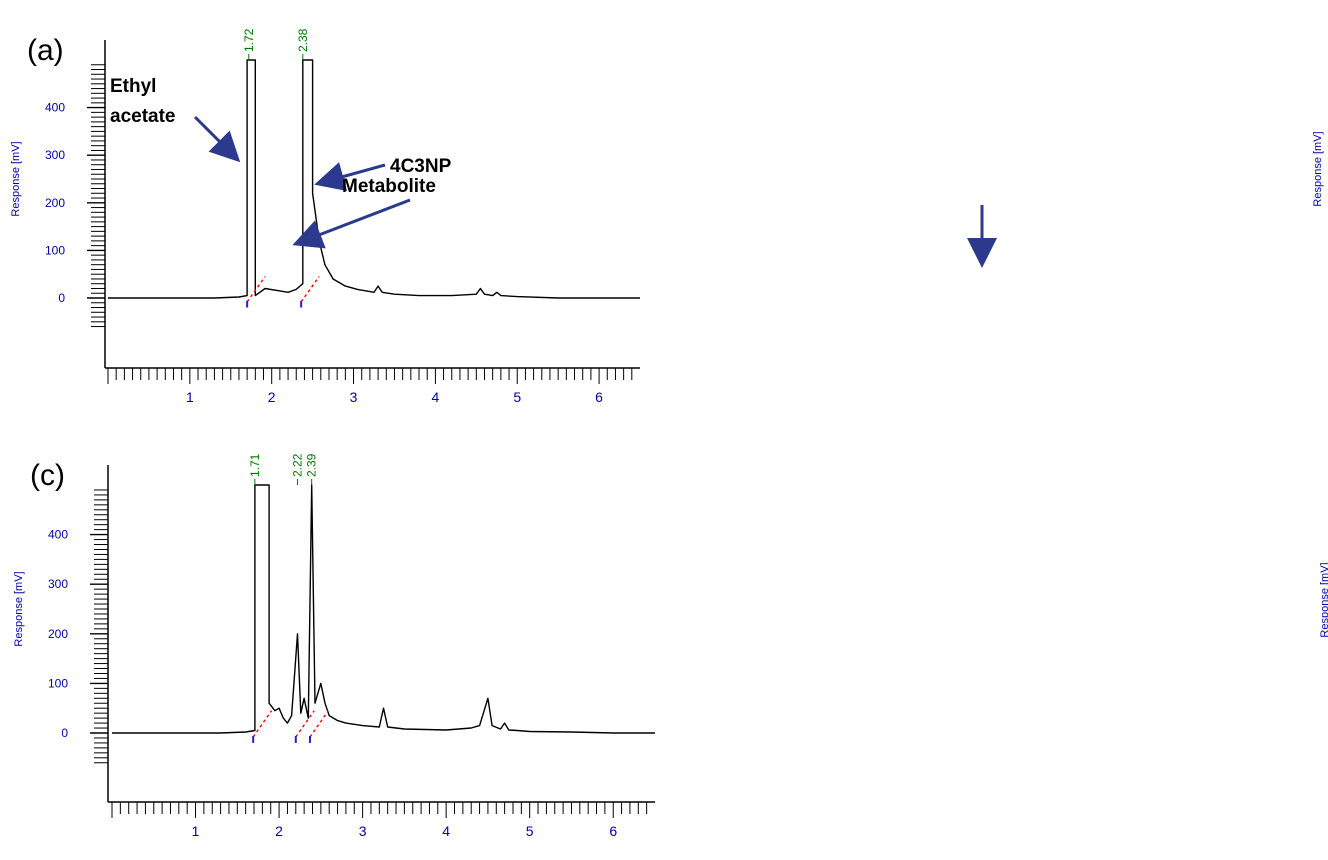 The height and width of the screenshot is (860, 1328). Describe the element at coordinates (143, 116) in the screenshot. I see `annotation-text: acetate` at that location.